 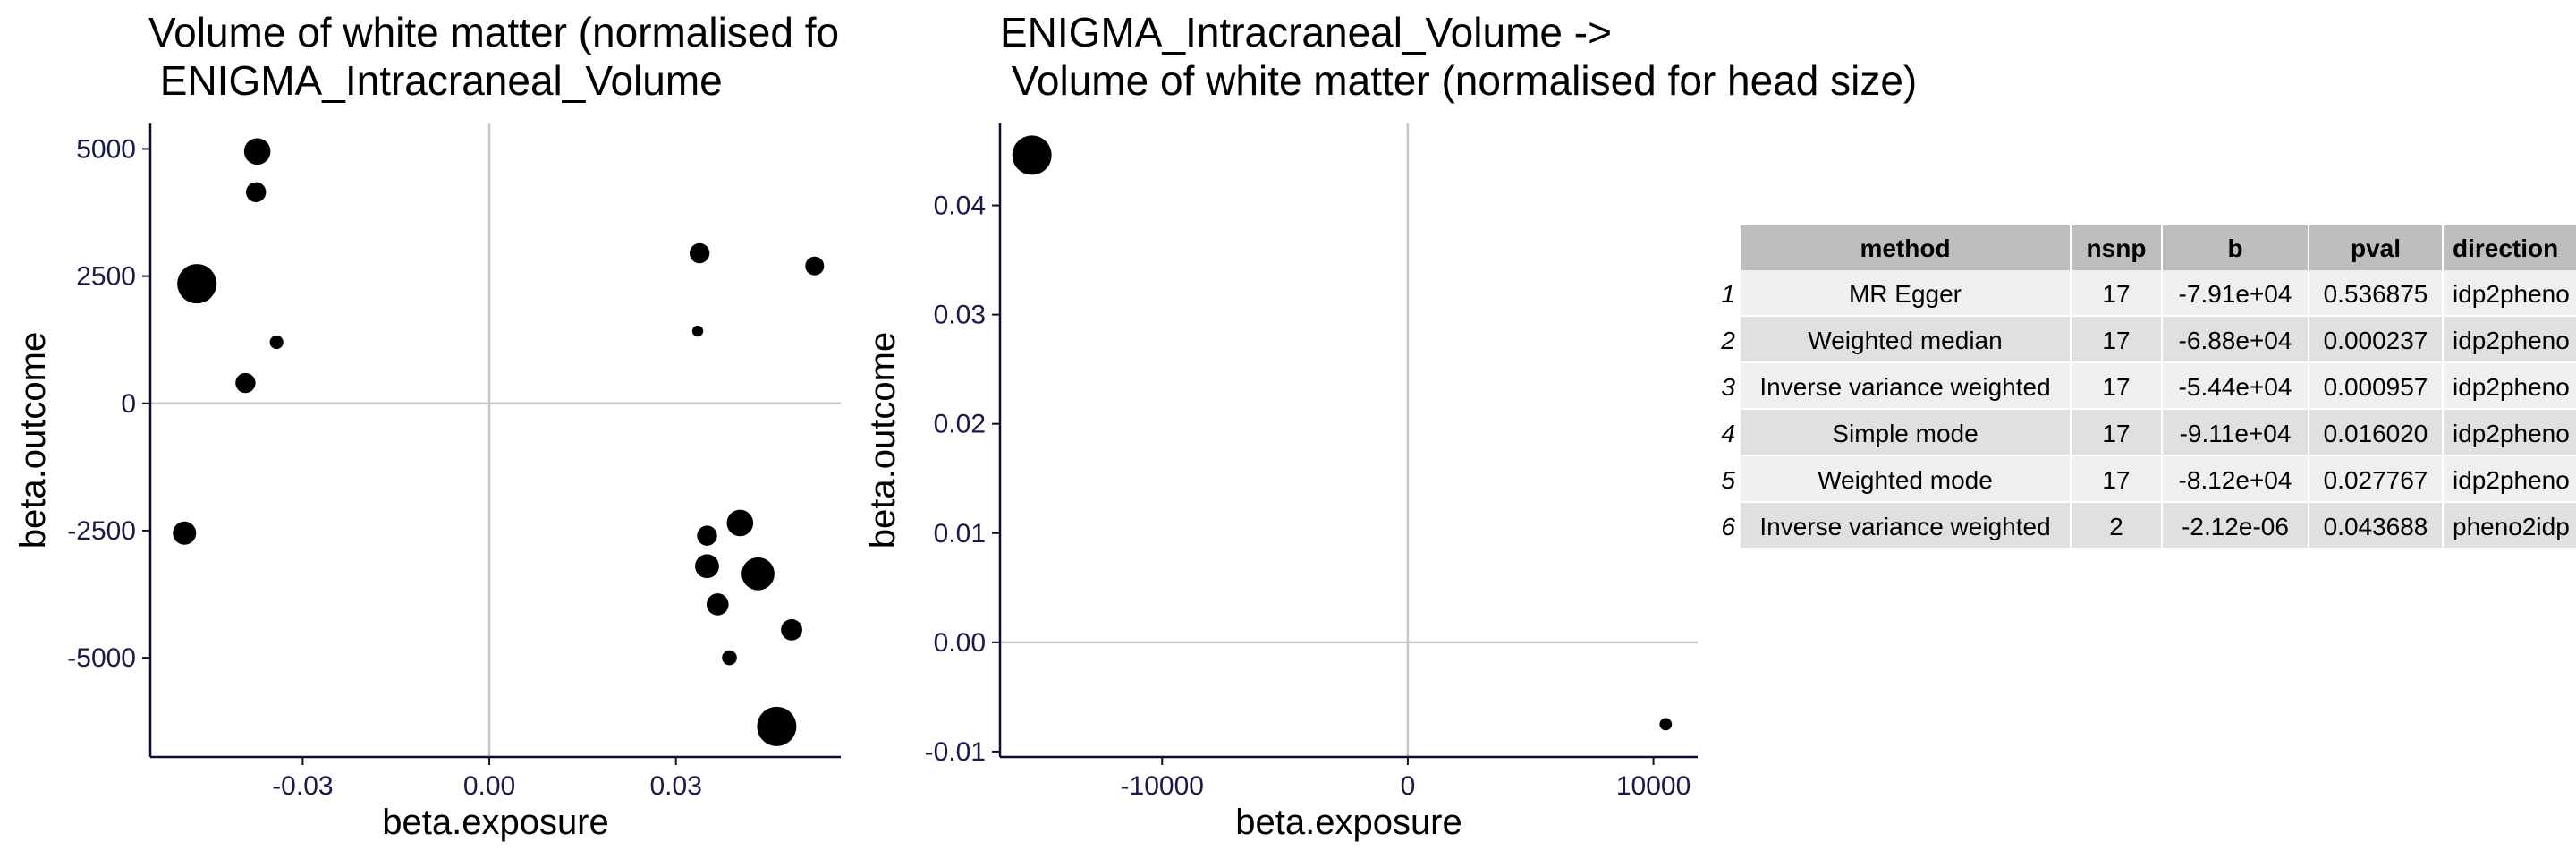 I want to click on x-tick-label: -10000, so click(x=1162, y=786).